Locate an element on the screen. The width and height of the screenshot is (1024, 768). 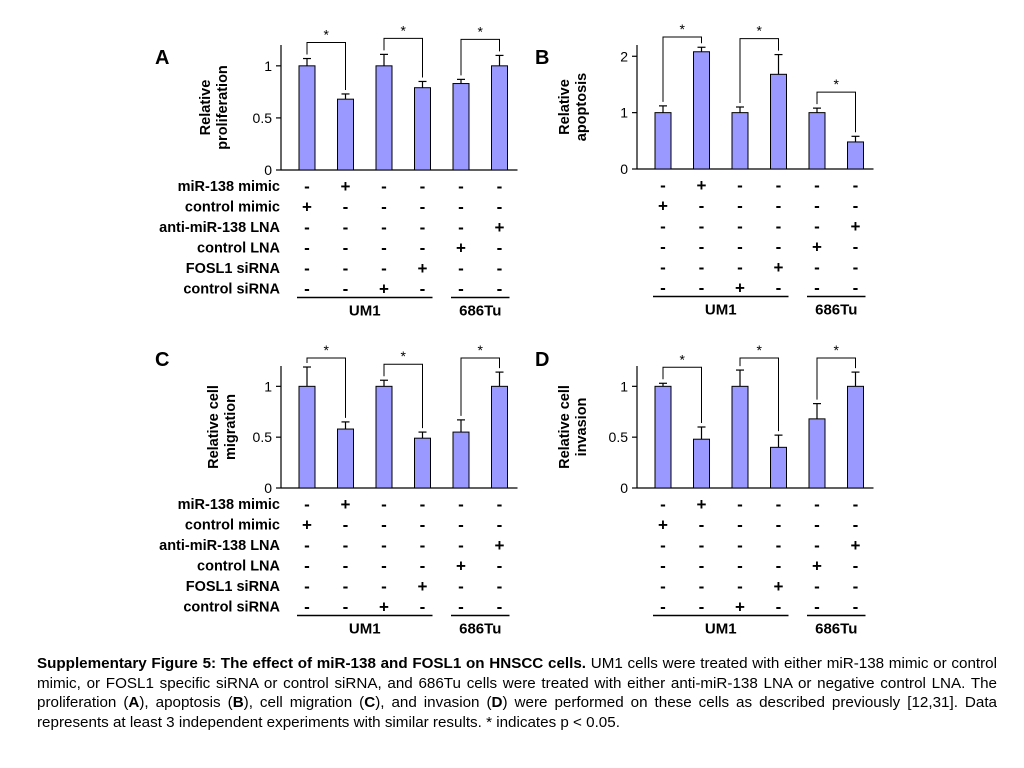
y-axis-label: Relative cellmigration is located at coordinates (222, 427).